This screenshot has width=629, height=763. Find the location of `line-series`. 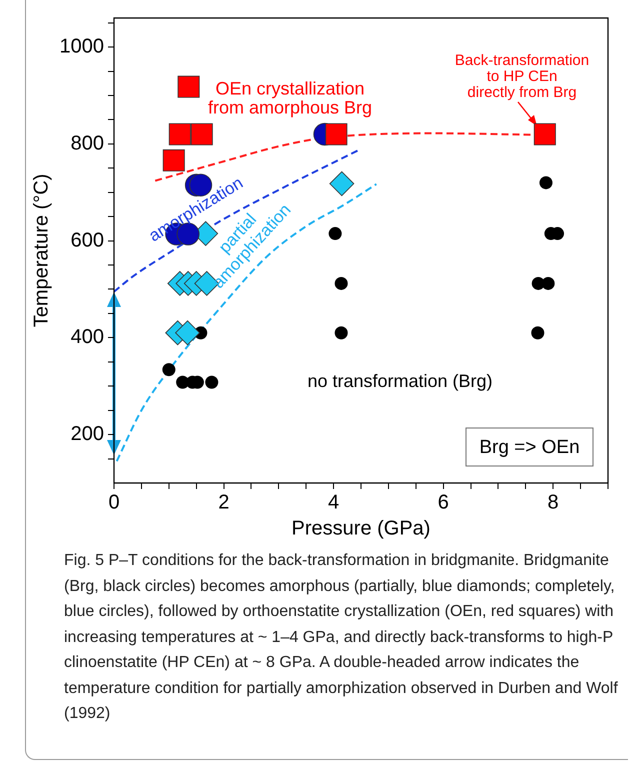

line-series is located at coordinates (237, 220).